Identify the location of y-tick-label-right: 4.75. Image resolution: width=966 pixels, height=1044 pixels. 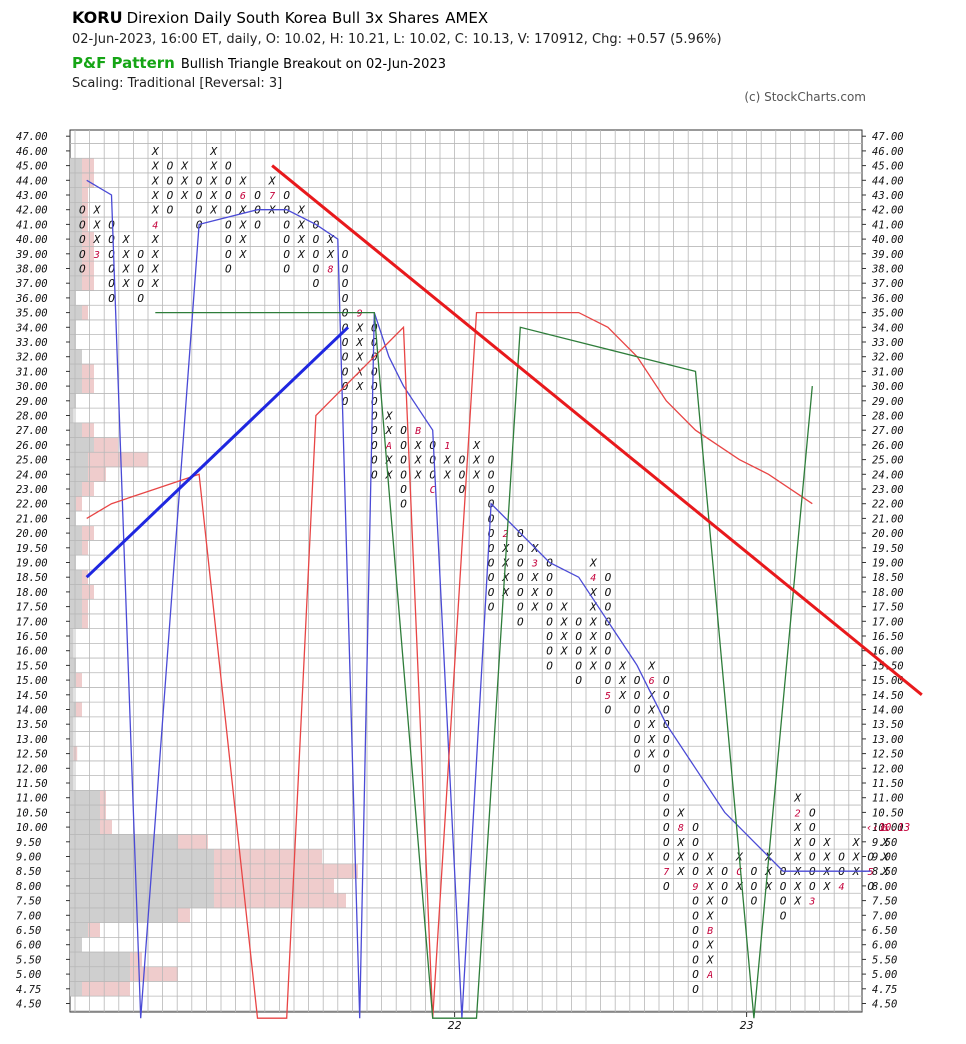
(884, 990).